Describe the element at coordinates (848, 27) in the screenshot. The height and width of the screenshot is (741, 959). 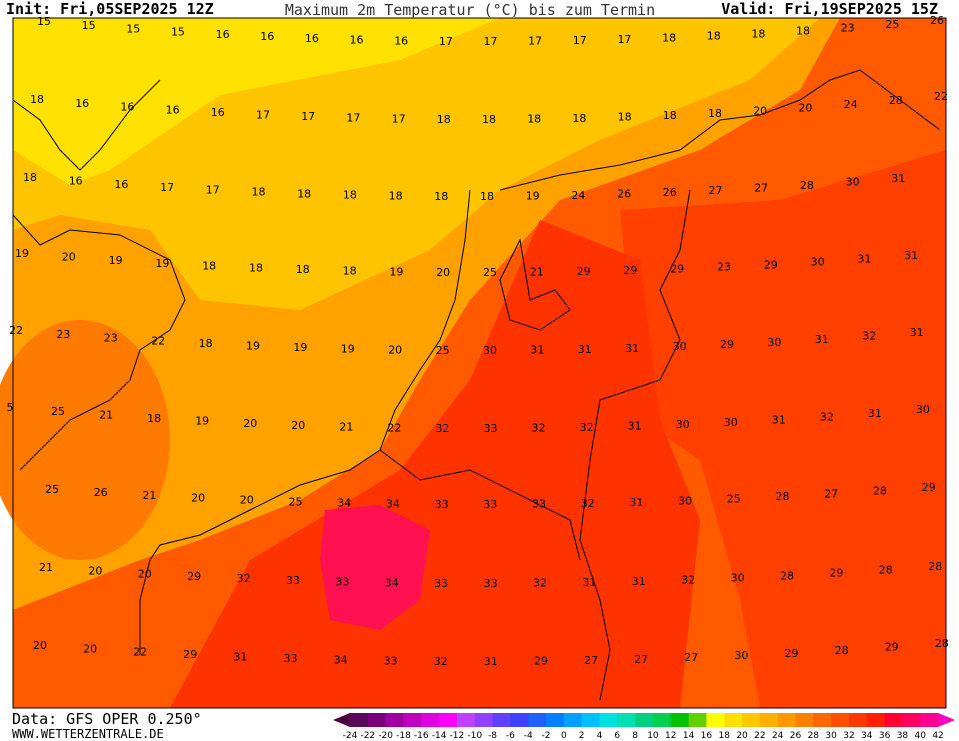
I see `temperature-value: 23` at that location.